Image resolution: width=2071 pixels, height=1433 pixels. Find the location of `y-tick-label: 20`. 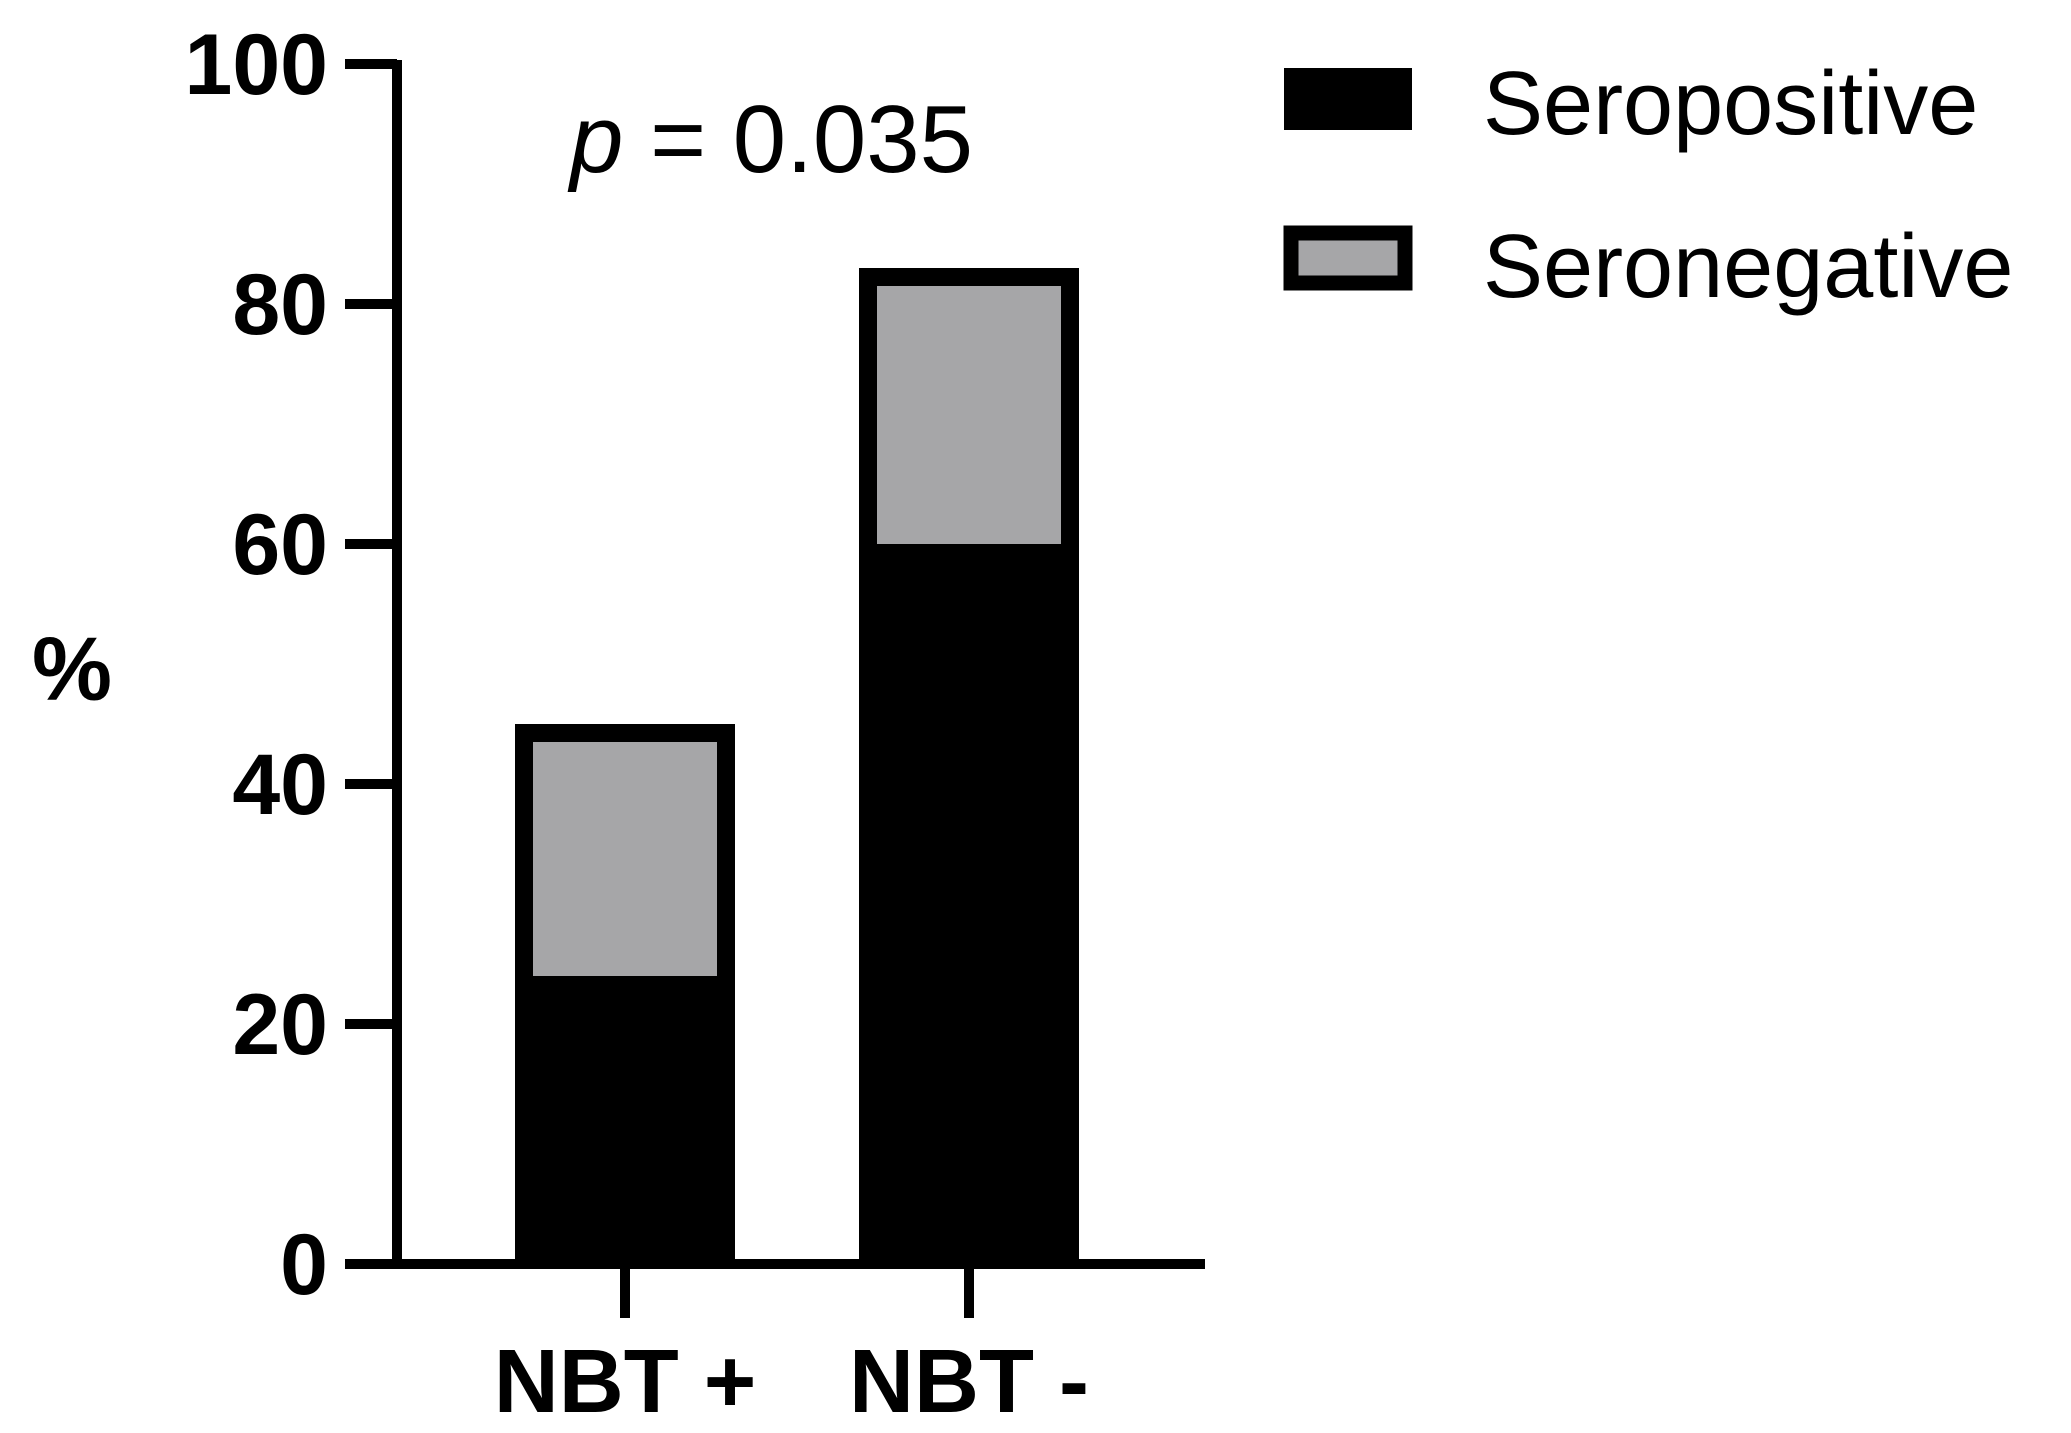

y-tick-label: 20 is located at coordinates (280, 1025).